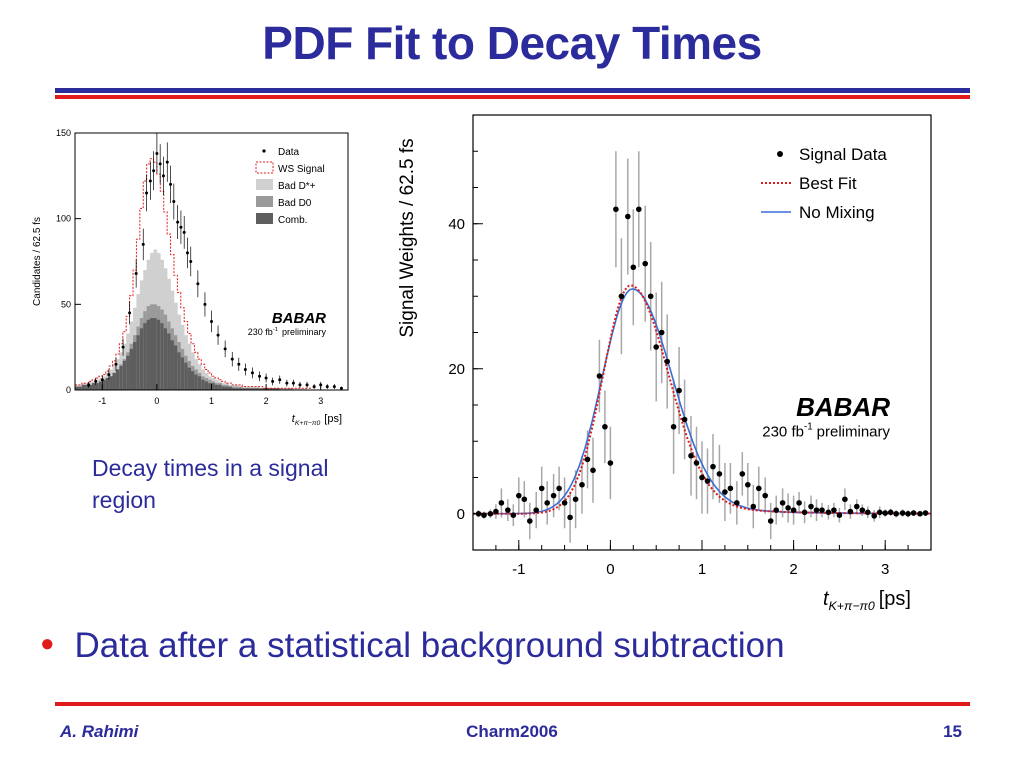 The height and width of the screenshot is (768, 1024). Describe the element at coordinates (264, 167) in the screenshot. I see `legend-dashed-icon` at that location.